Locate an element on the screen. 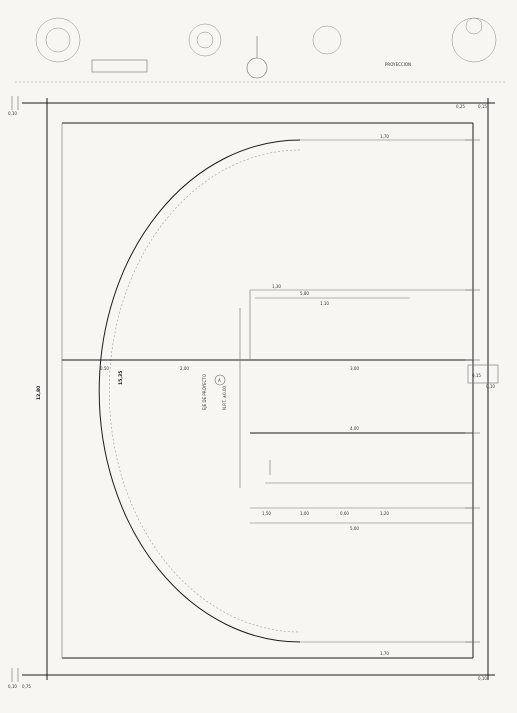 The width and height of the screenshot is (517, 713). arc-bottom-label: 1,70 is located at coordinates (384, 653).